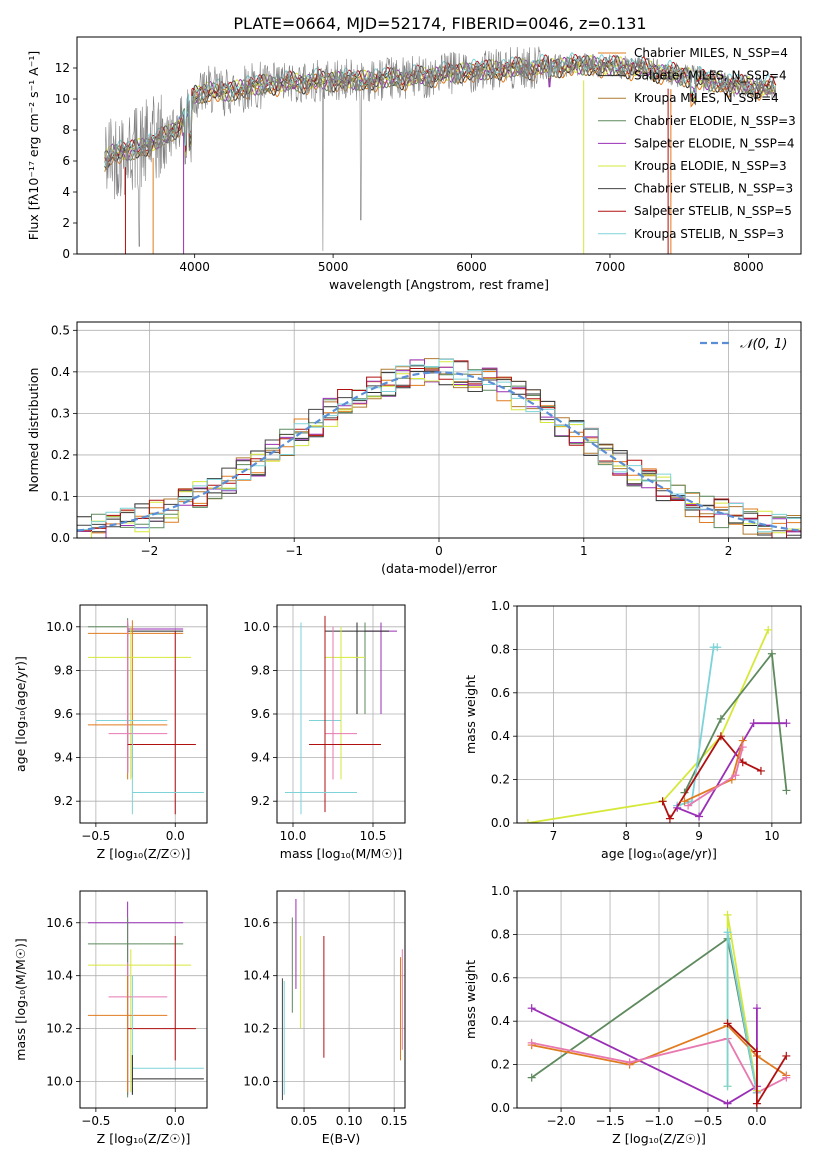  I want to click on x-tick-label: −2.0, so click(560, 1121).